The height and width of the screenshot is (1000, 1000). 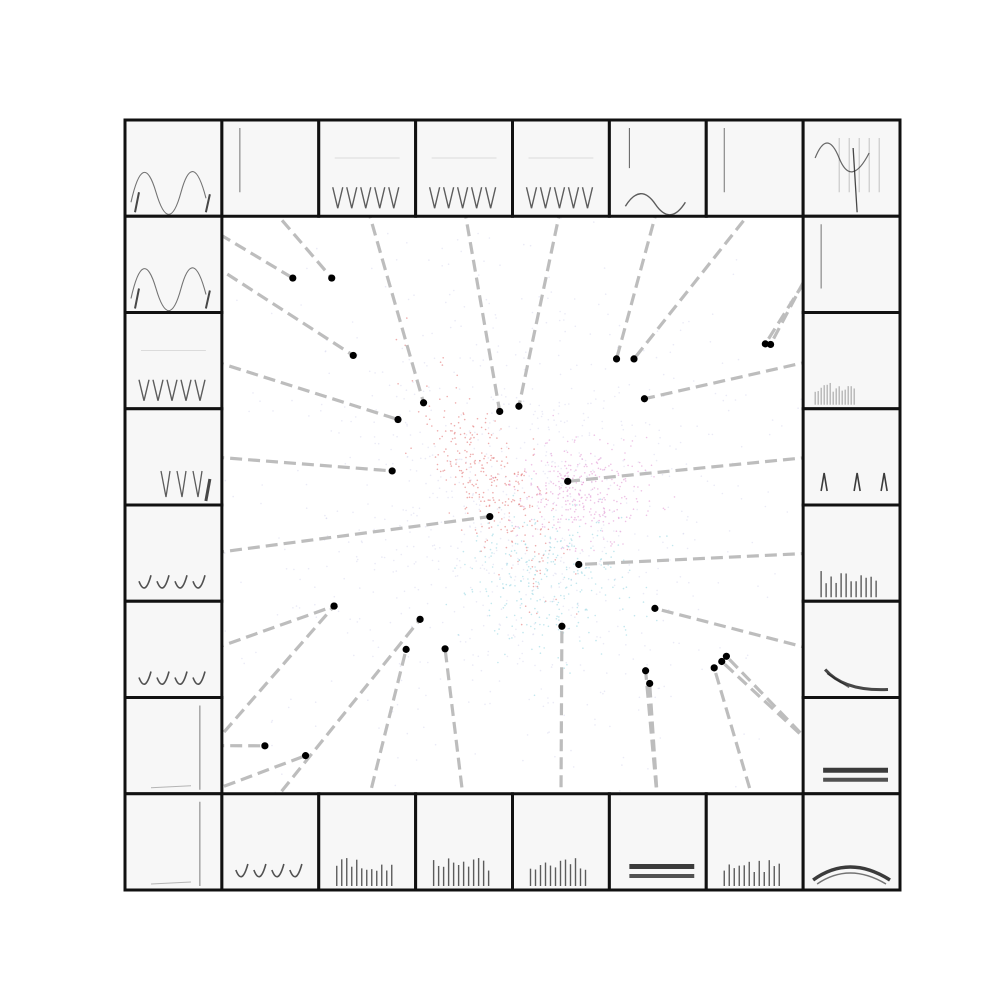 I want to click on anchor-point, so click(x=398, y=419).